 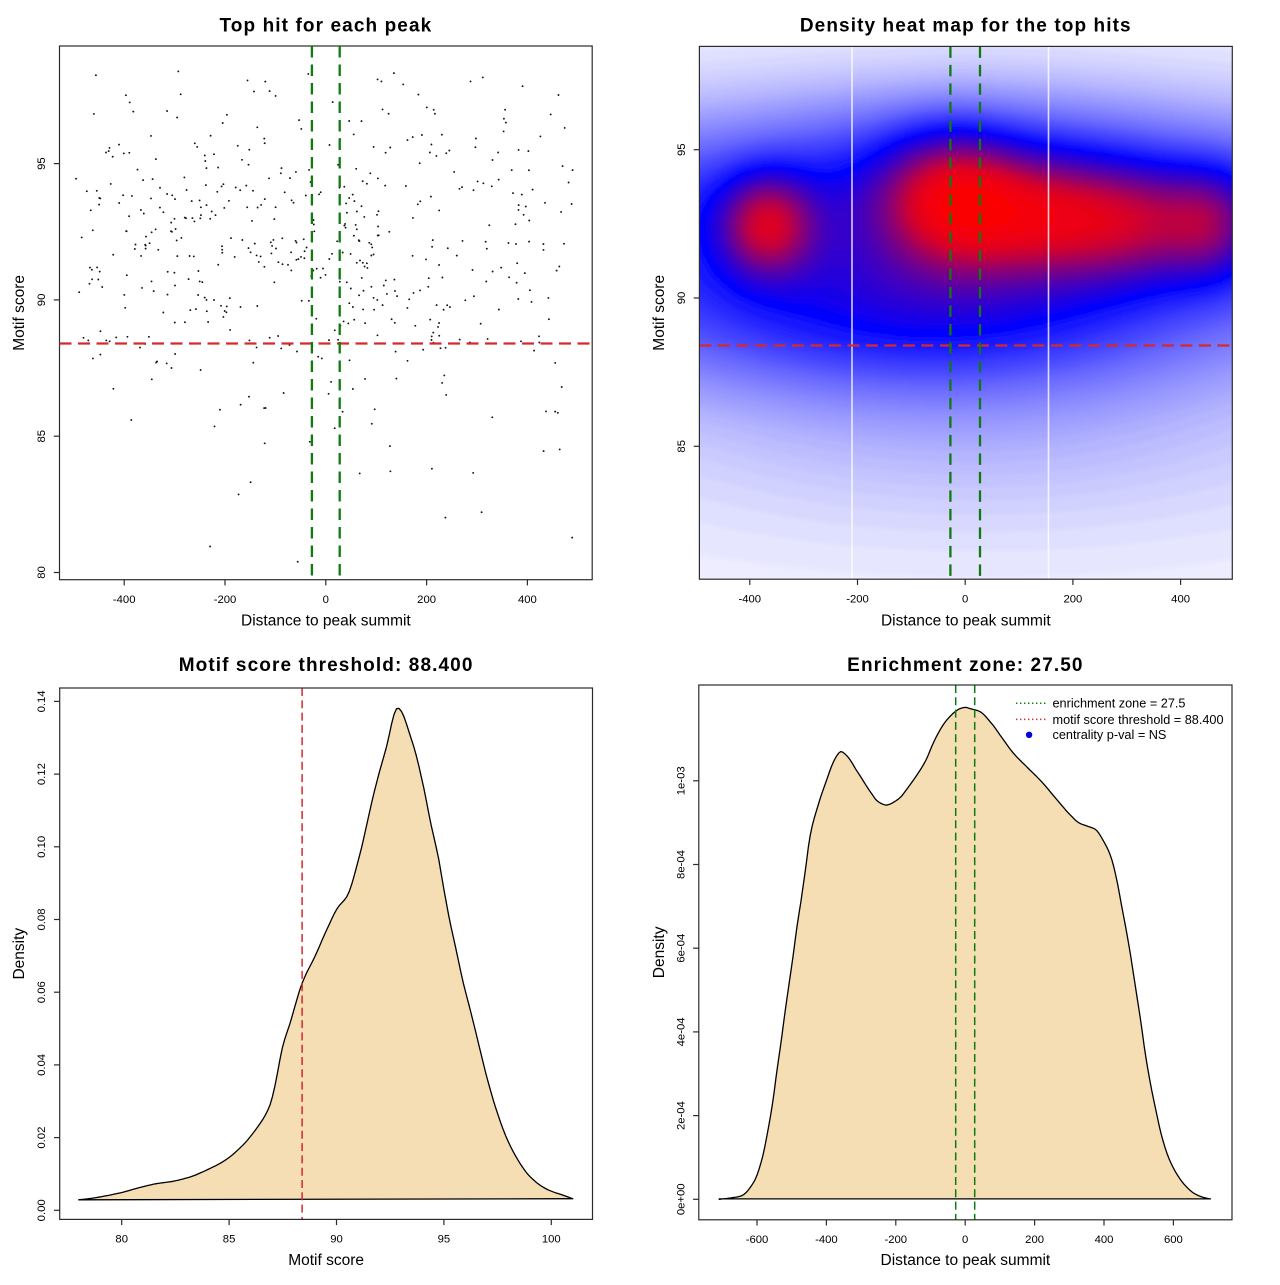 What do you see at coordinates (681, 948) in the screenshot?
I see `svg-text: 6e-04` at bounding box center [681, 948].